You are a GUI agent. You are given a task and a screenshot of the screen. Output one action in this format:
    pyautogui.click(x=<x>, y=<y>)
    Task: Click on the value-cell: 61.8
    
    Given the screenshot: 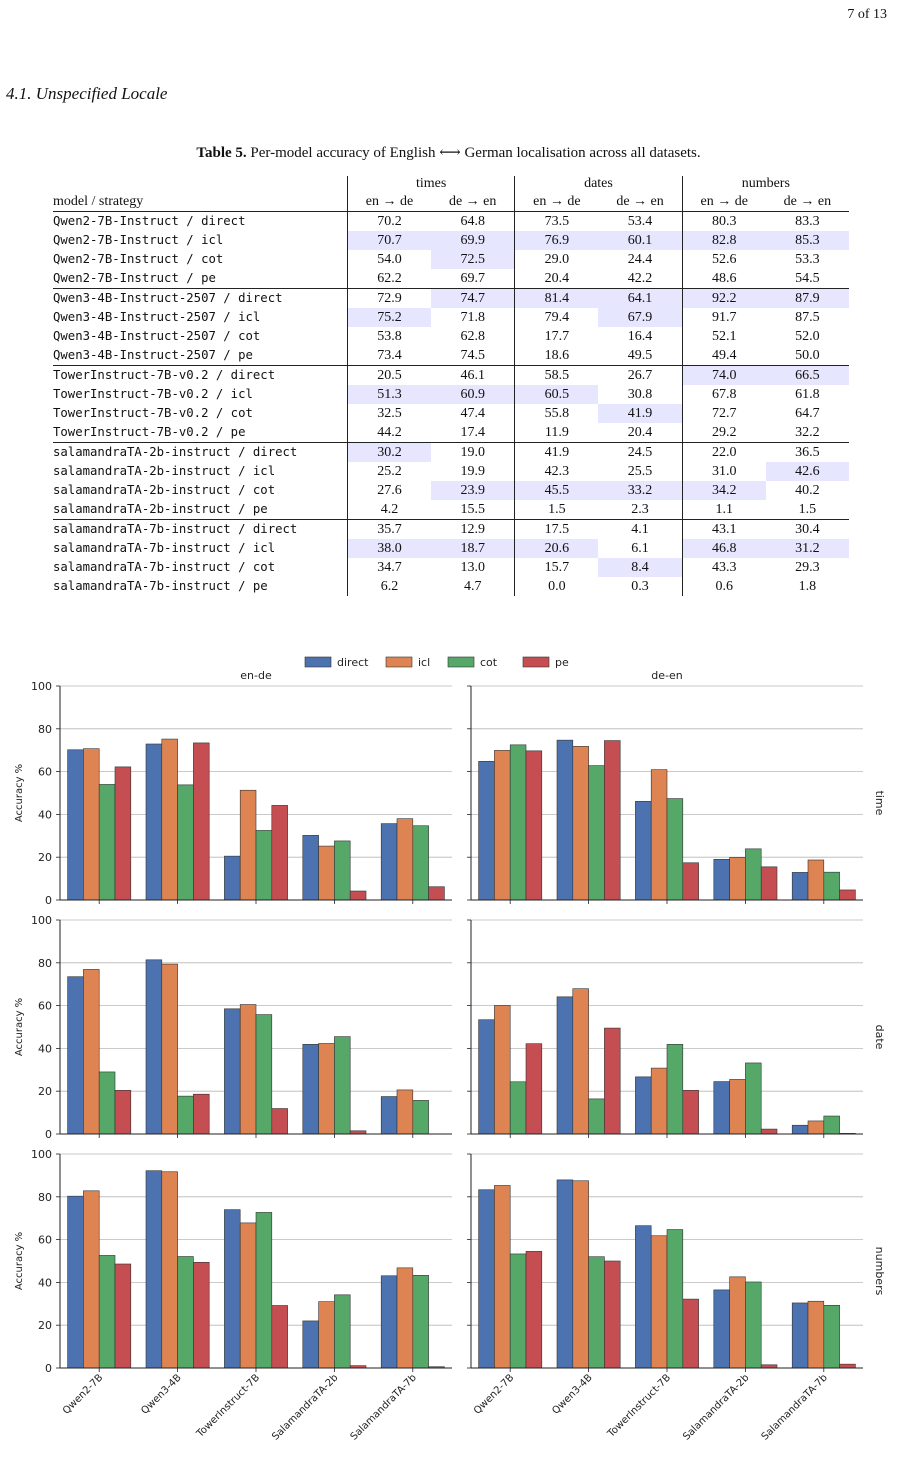 What is the action you would take?
    pyautogui.click(x=807, y=394)
    